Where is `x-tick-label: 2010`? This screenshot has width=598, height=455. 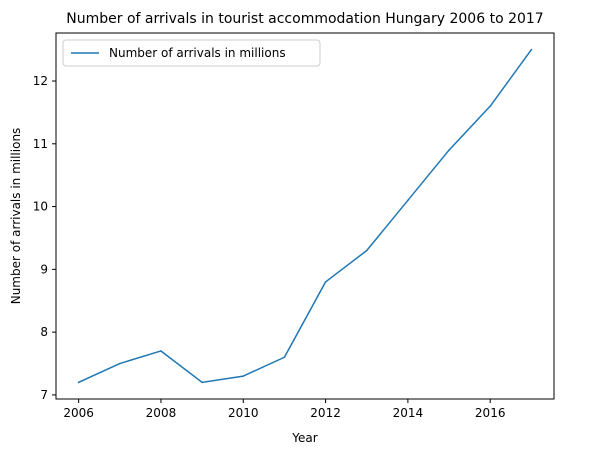 x-tick-label: 2010 is located at coordinates (243, 413).